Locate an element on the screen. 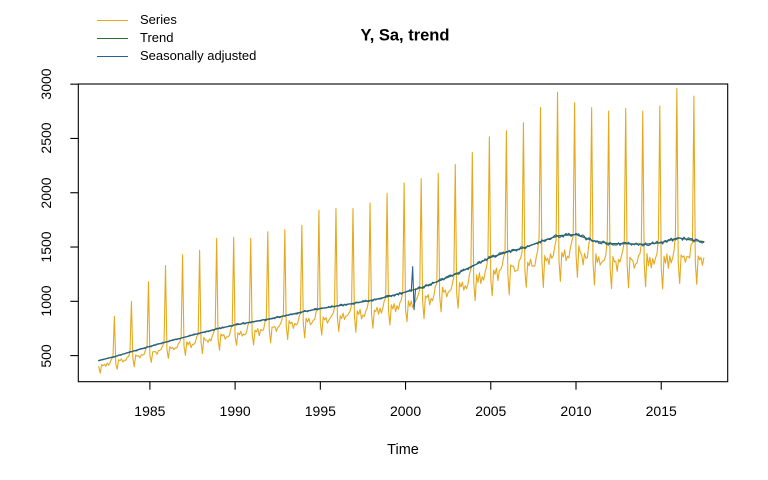  x-axis-title: Time is located at coordinates (403, 450).